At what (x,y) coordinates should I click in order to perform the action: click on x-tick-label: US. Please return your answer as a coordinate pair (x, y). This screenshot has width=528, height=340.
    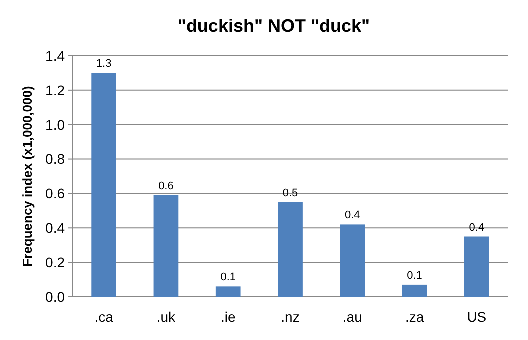
    Looking at the image, I should click on (477, 317).